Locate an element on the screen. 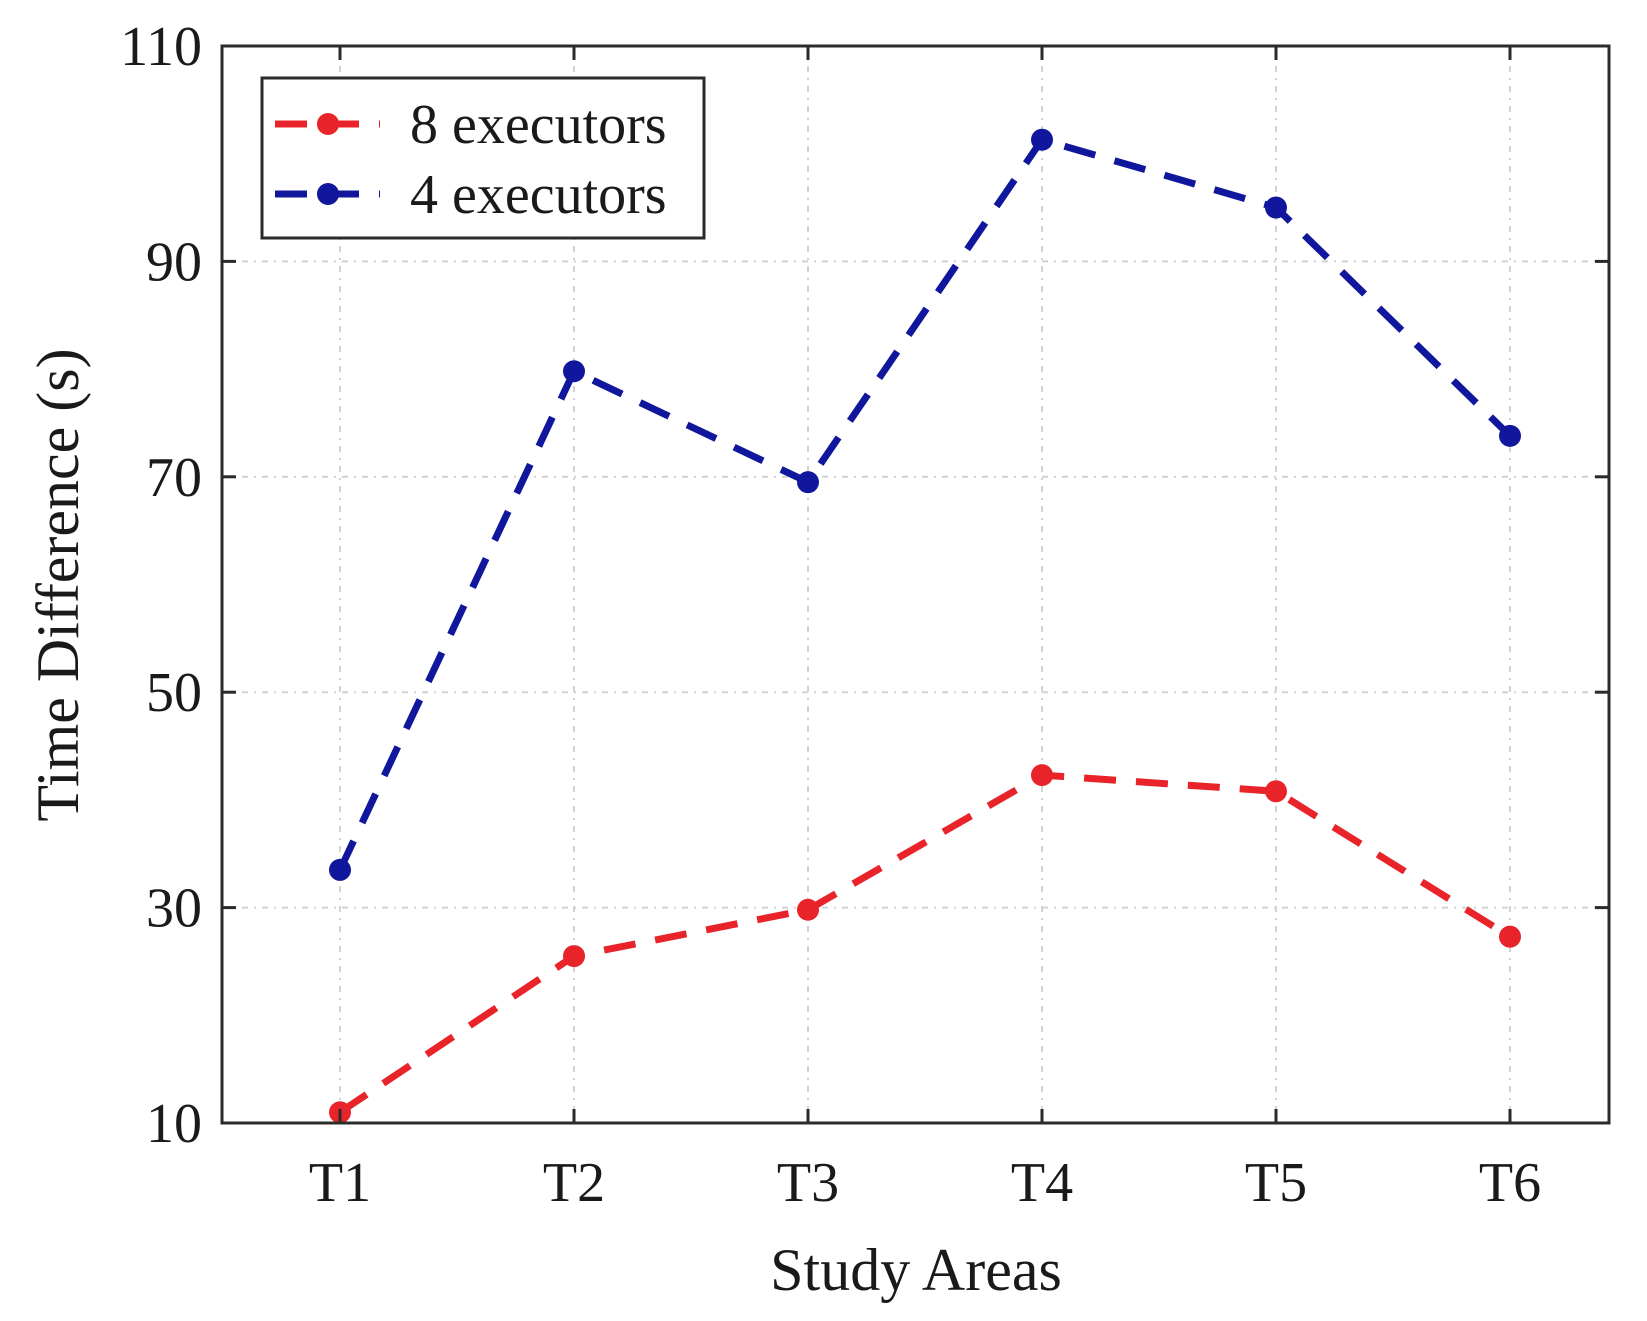 The width and height of the screenshot is (1647, 1321). legend-box is located at coordinates (483, 158).